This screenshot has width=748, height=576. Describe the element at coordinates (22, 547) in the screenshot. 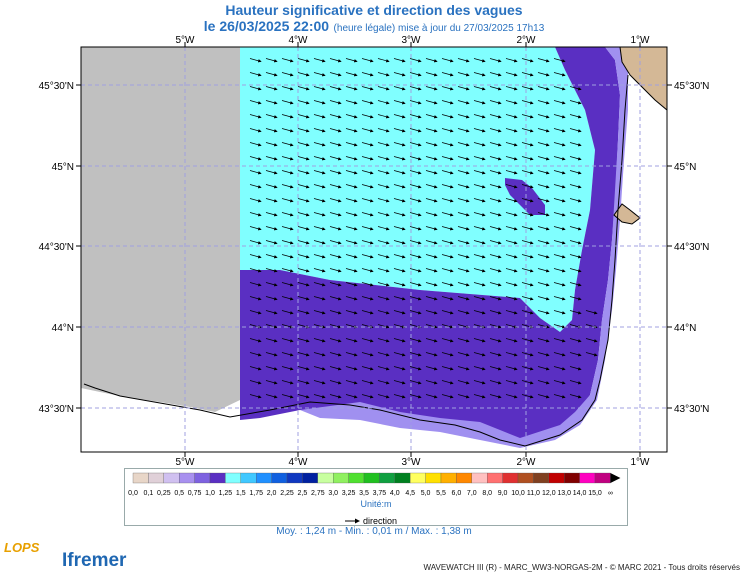

I see `lops-logo: LOPS` at that location.